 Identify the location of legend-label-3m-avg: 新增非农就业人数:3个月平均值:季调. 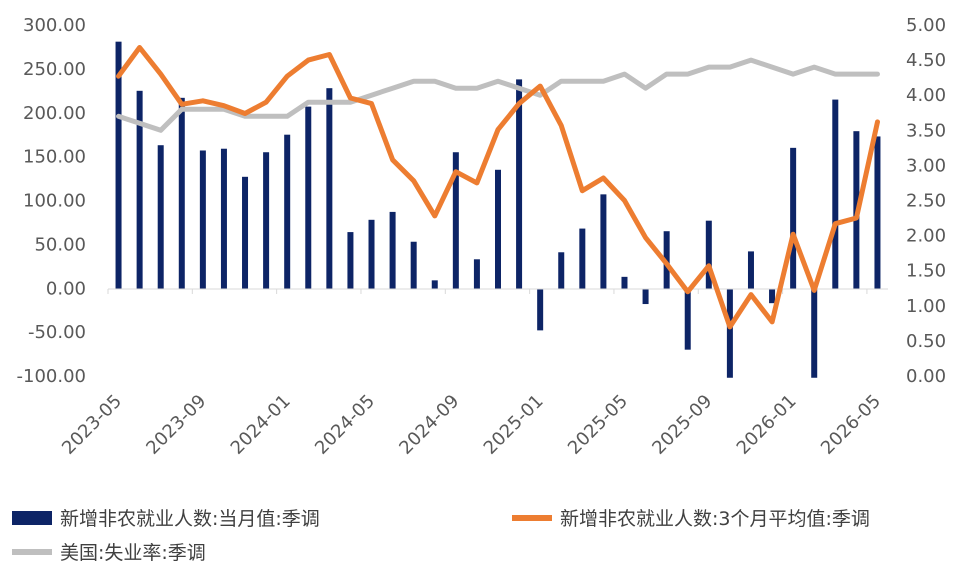
(715, 519).